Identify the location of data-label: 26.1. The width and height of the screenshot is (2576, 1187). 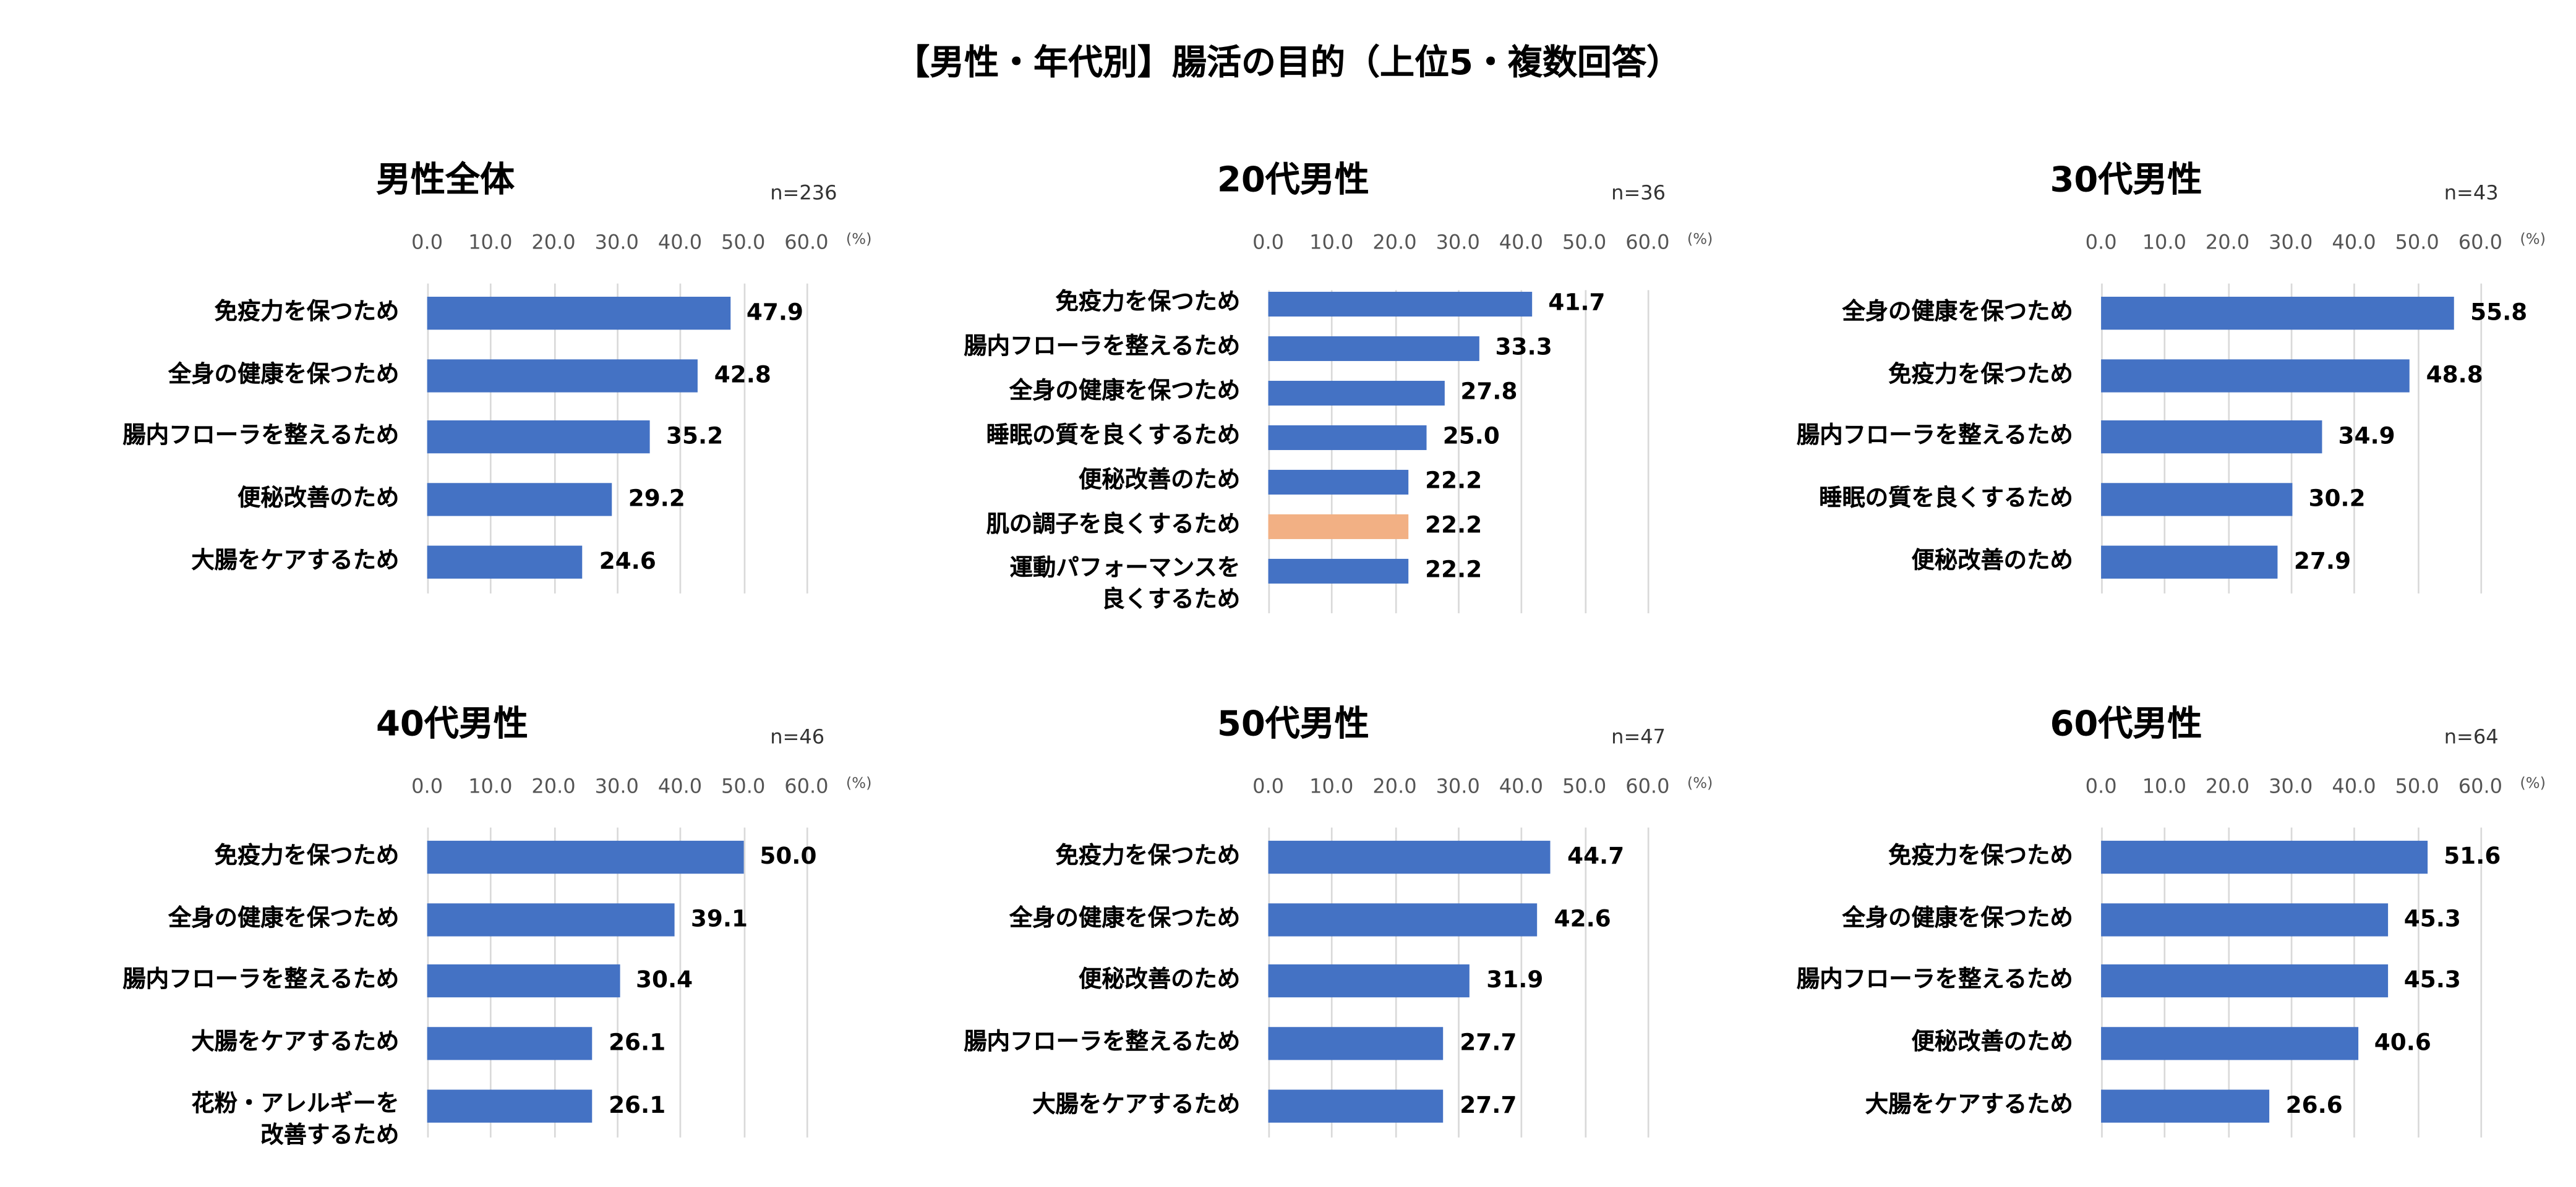
(637, 1044).